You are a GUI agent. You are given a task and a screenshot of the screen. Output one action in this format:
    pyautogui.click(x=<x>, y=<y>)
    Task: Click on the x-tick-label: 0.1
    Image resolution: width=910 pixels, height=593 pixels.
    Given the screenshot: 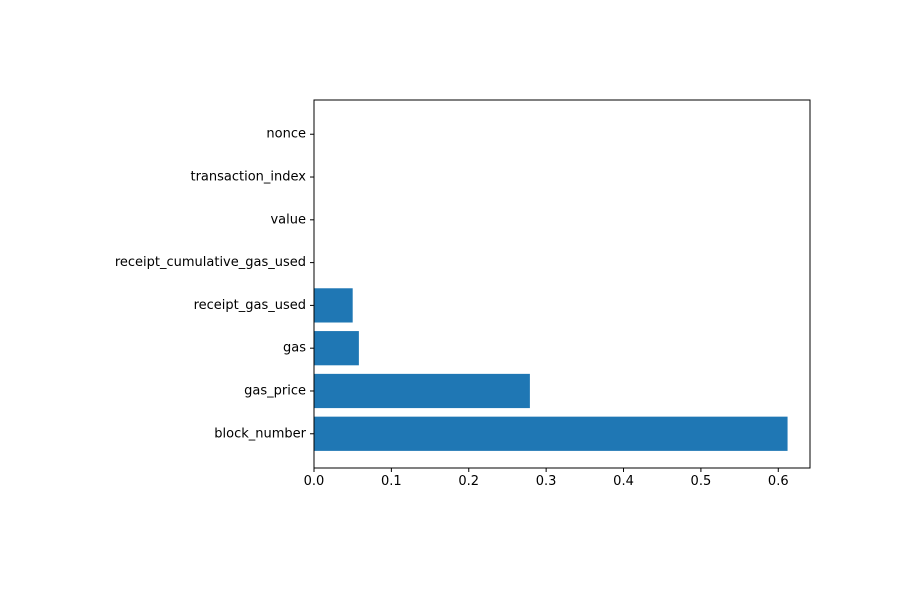 What is the action you would take?
    pyautogui.click(x=391, y=481)
    